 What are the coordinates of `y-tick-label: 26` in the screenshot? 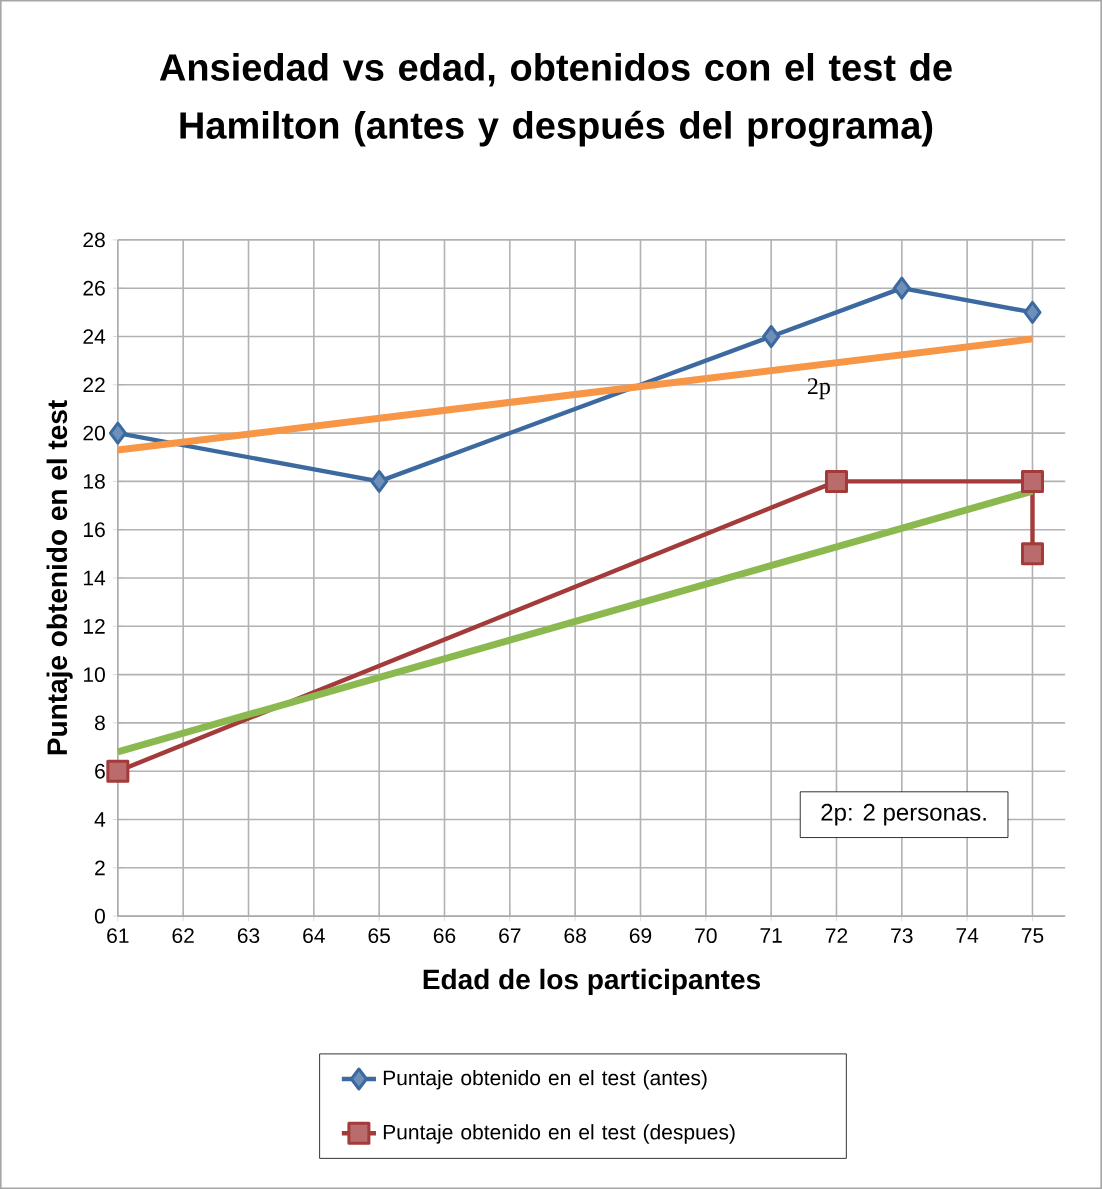 It's located at (94, 288).